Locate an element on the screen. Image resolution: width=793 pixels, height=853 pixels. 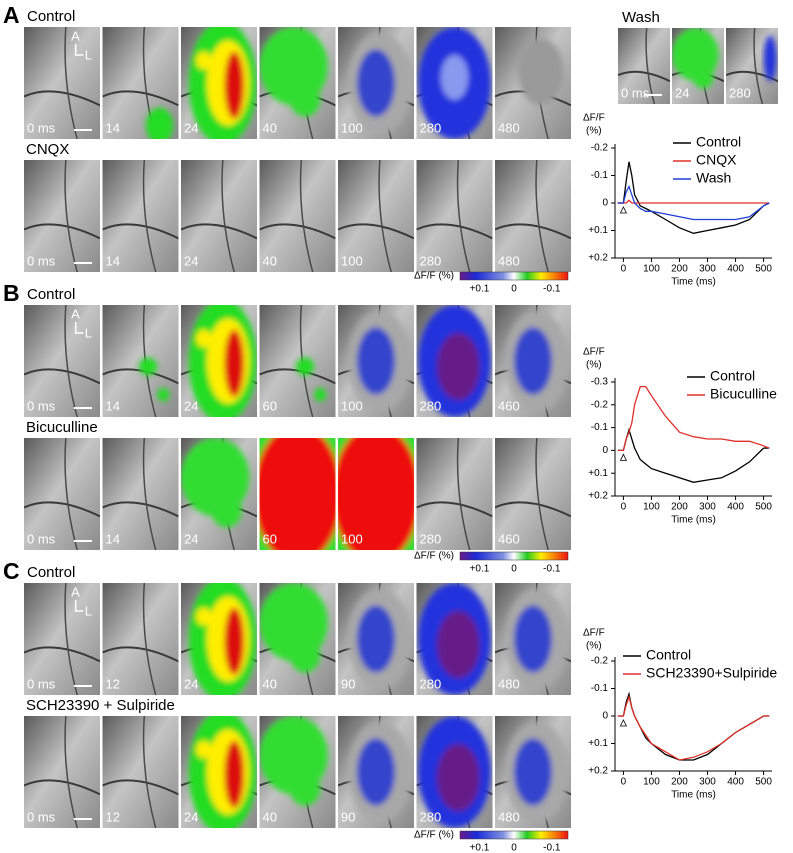
x-tick-label: 400 is located at coordinates (735, 782).